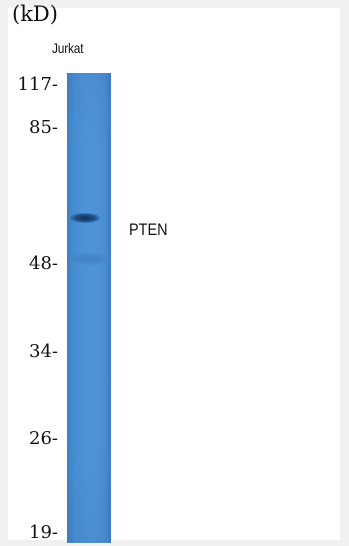 Image resolution: width=349 pixels, height=546 pixels. I want to click on marker-34: 34-, so click(33, 352).